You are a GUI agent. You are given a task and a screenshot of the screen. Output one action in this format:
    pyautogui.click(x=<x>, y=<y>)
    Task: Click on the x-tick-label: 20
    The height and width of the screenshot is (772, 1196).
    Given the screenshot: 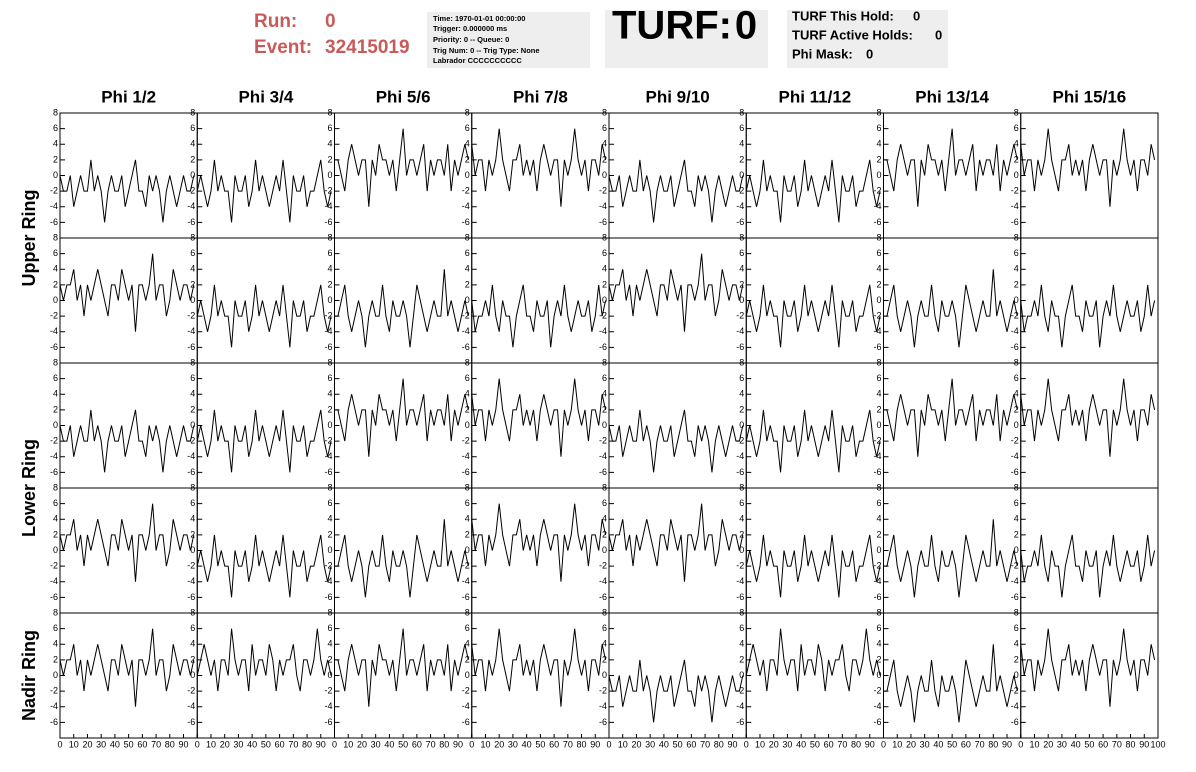 What is the action you would take?
    pyautogui.click(x=1048, y=744)
    